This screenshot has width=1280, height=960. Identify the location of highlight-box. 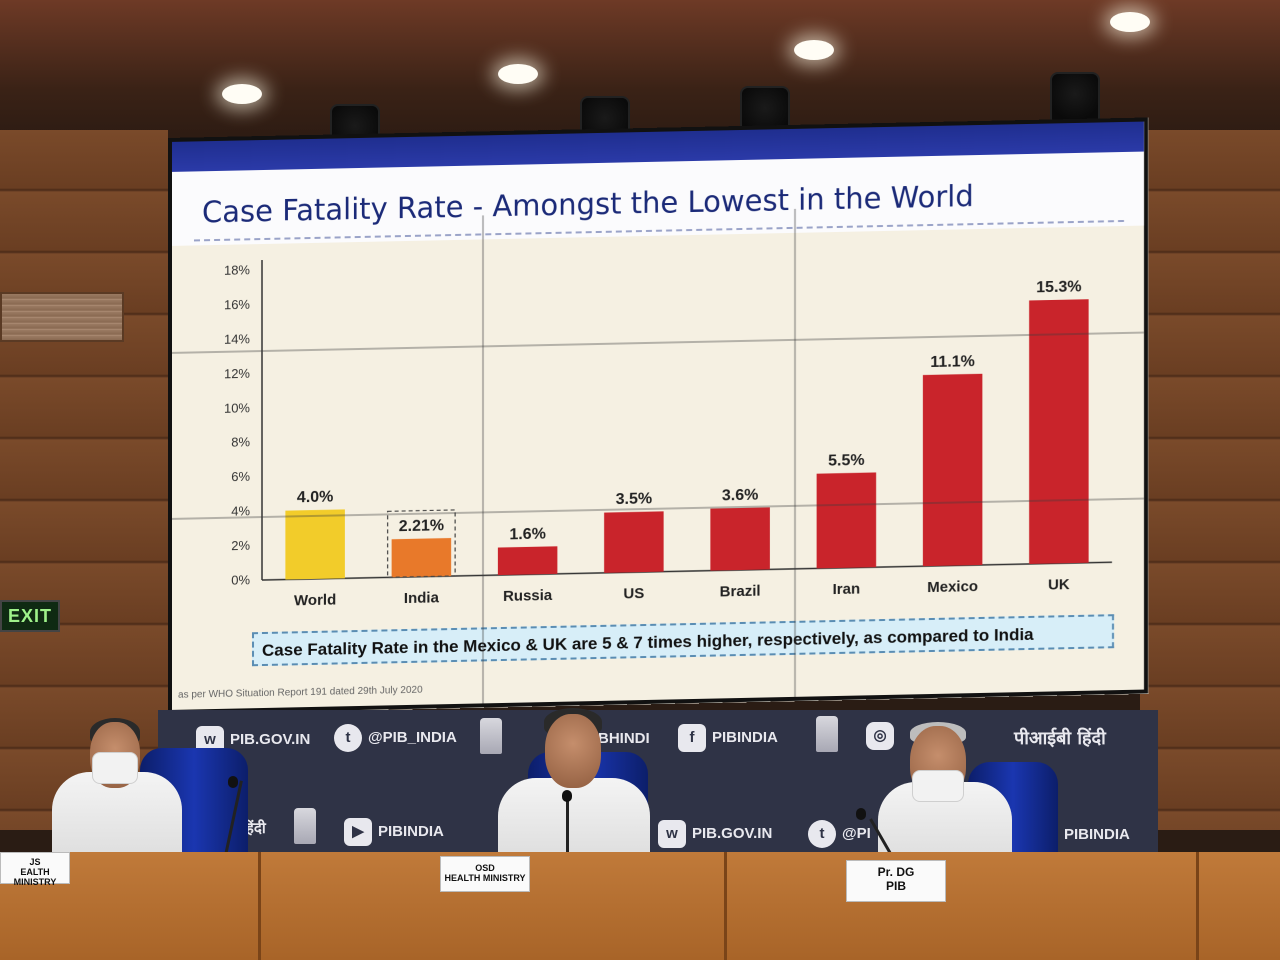
(421, 544).